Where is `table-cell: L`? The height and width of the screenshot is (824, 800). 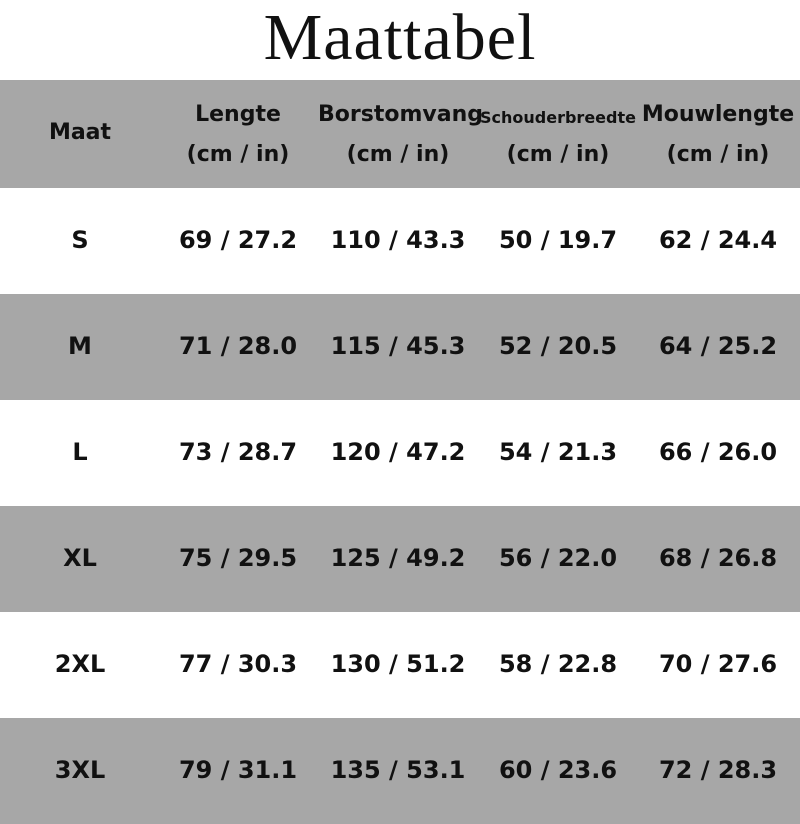 table-cell: L is located at coordinates (80, 452).